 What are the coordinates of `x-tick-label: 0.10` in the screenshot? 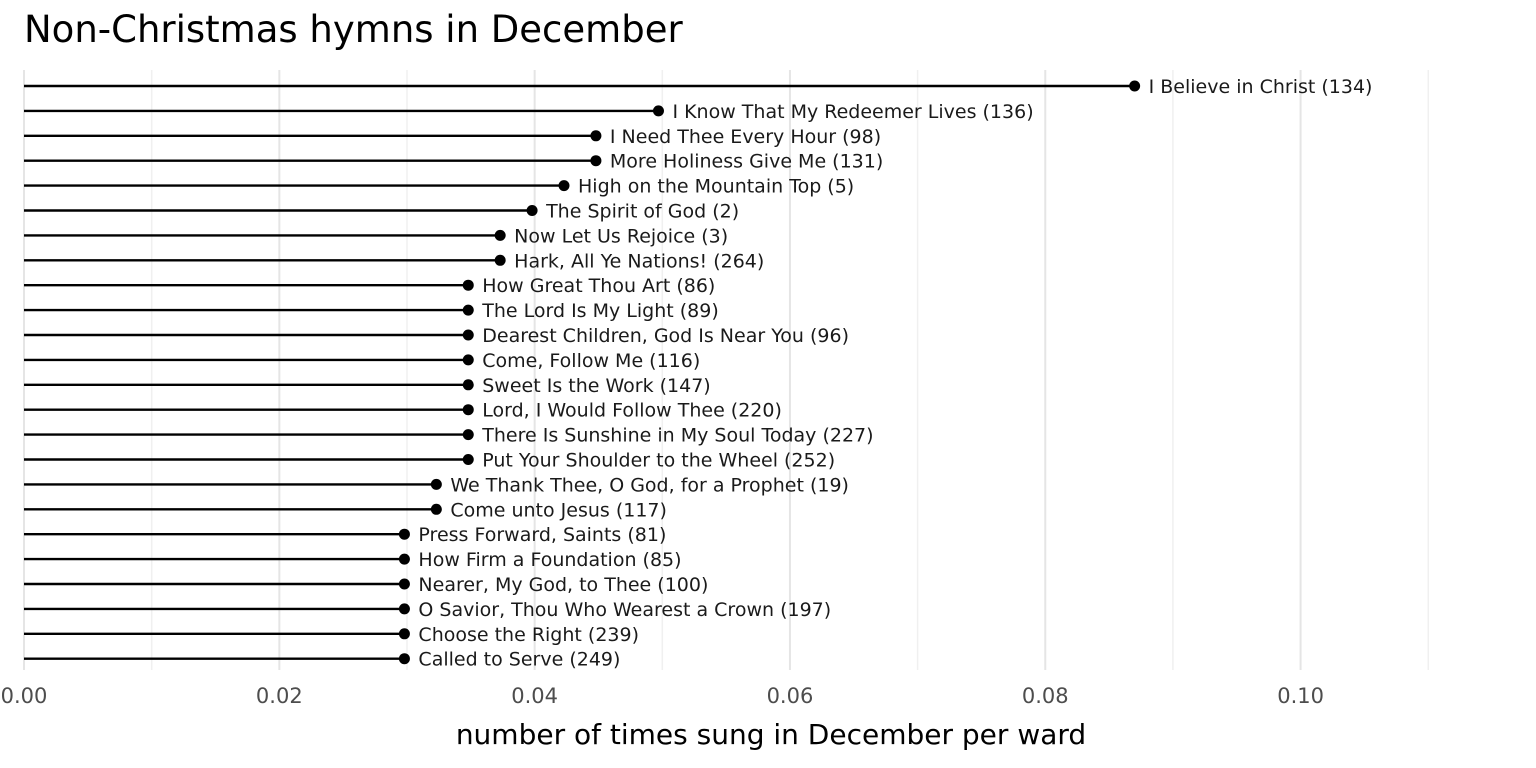 It's located at (1300, 696).